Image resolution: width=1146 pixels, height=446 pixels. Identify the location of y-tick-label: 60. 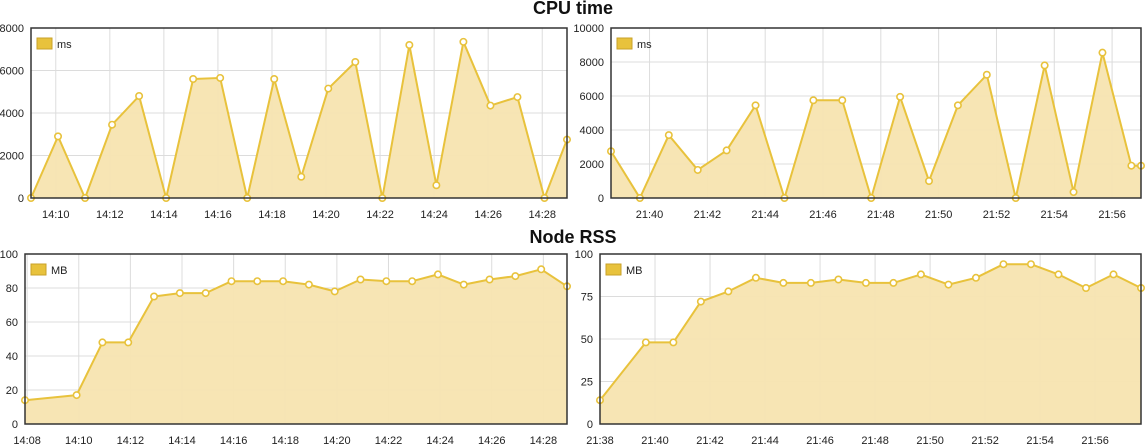
(12, 323).